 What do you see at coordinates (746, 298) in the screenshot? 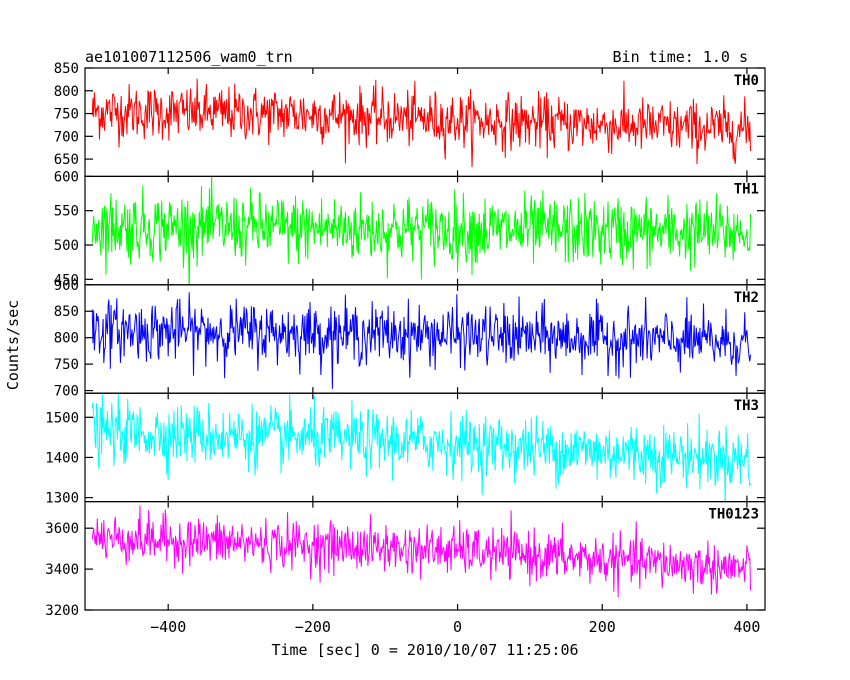
I see `panel-label: TH2` at bounding box center [746, 298].